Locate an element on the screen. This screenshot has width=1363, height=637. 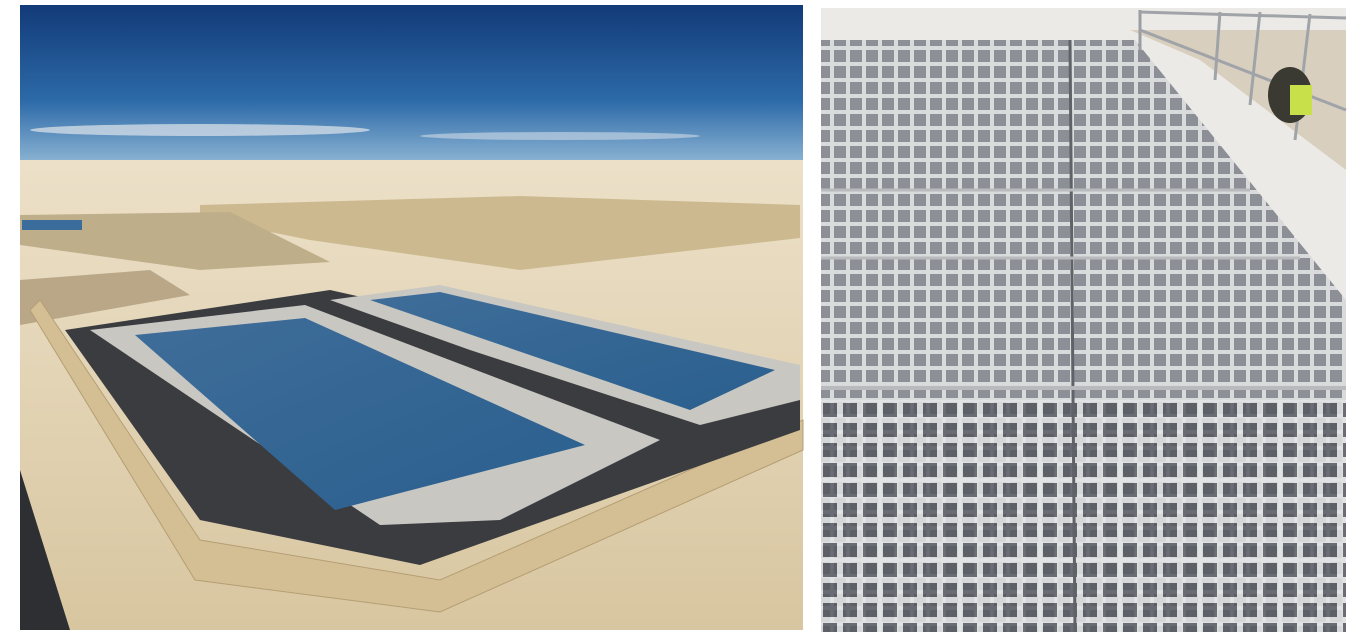
facility is located at coordinates (175, 241).